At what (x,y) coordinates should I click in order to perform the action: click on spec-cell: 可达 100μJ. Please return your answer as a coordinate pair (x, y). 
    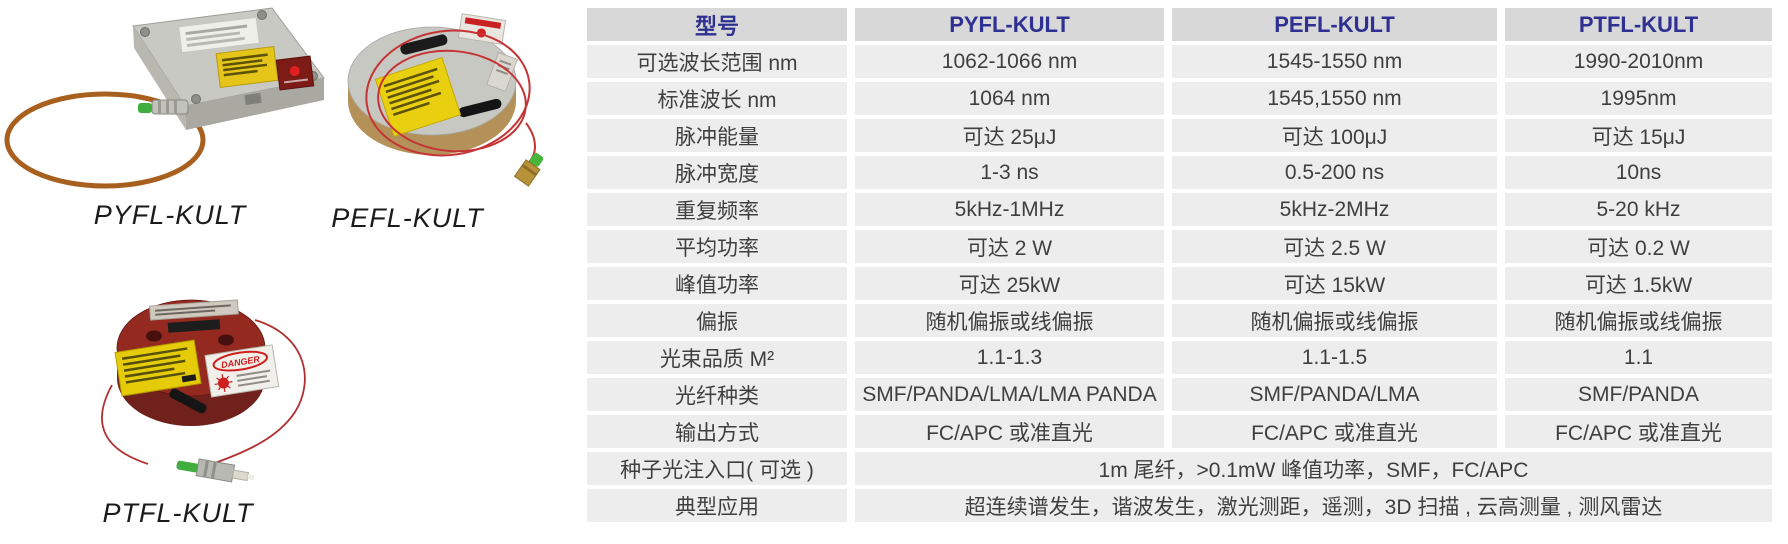
    Looking at the image, I should click on (1334, 135).